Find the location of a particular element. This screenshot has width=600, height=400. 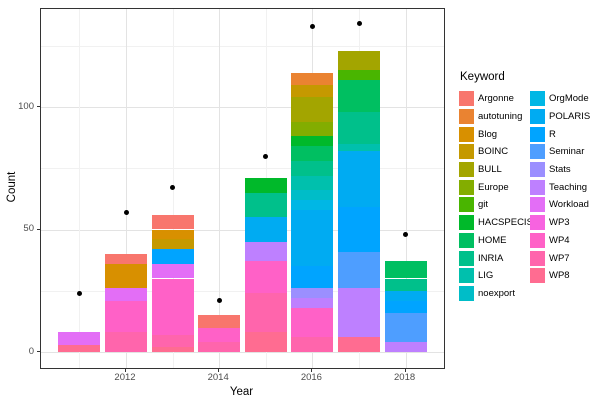

x-tick-label-2014: 2014 is located at coordinates (218, 377).